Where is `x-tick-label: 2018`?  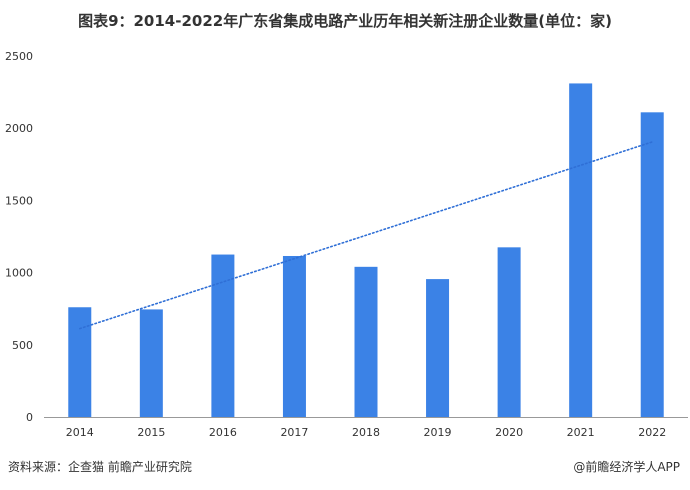 x-tick-label: 2018 is located at coordinates (366, 432).